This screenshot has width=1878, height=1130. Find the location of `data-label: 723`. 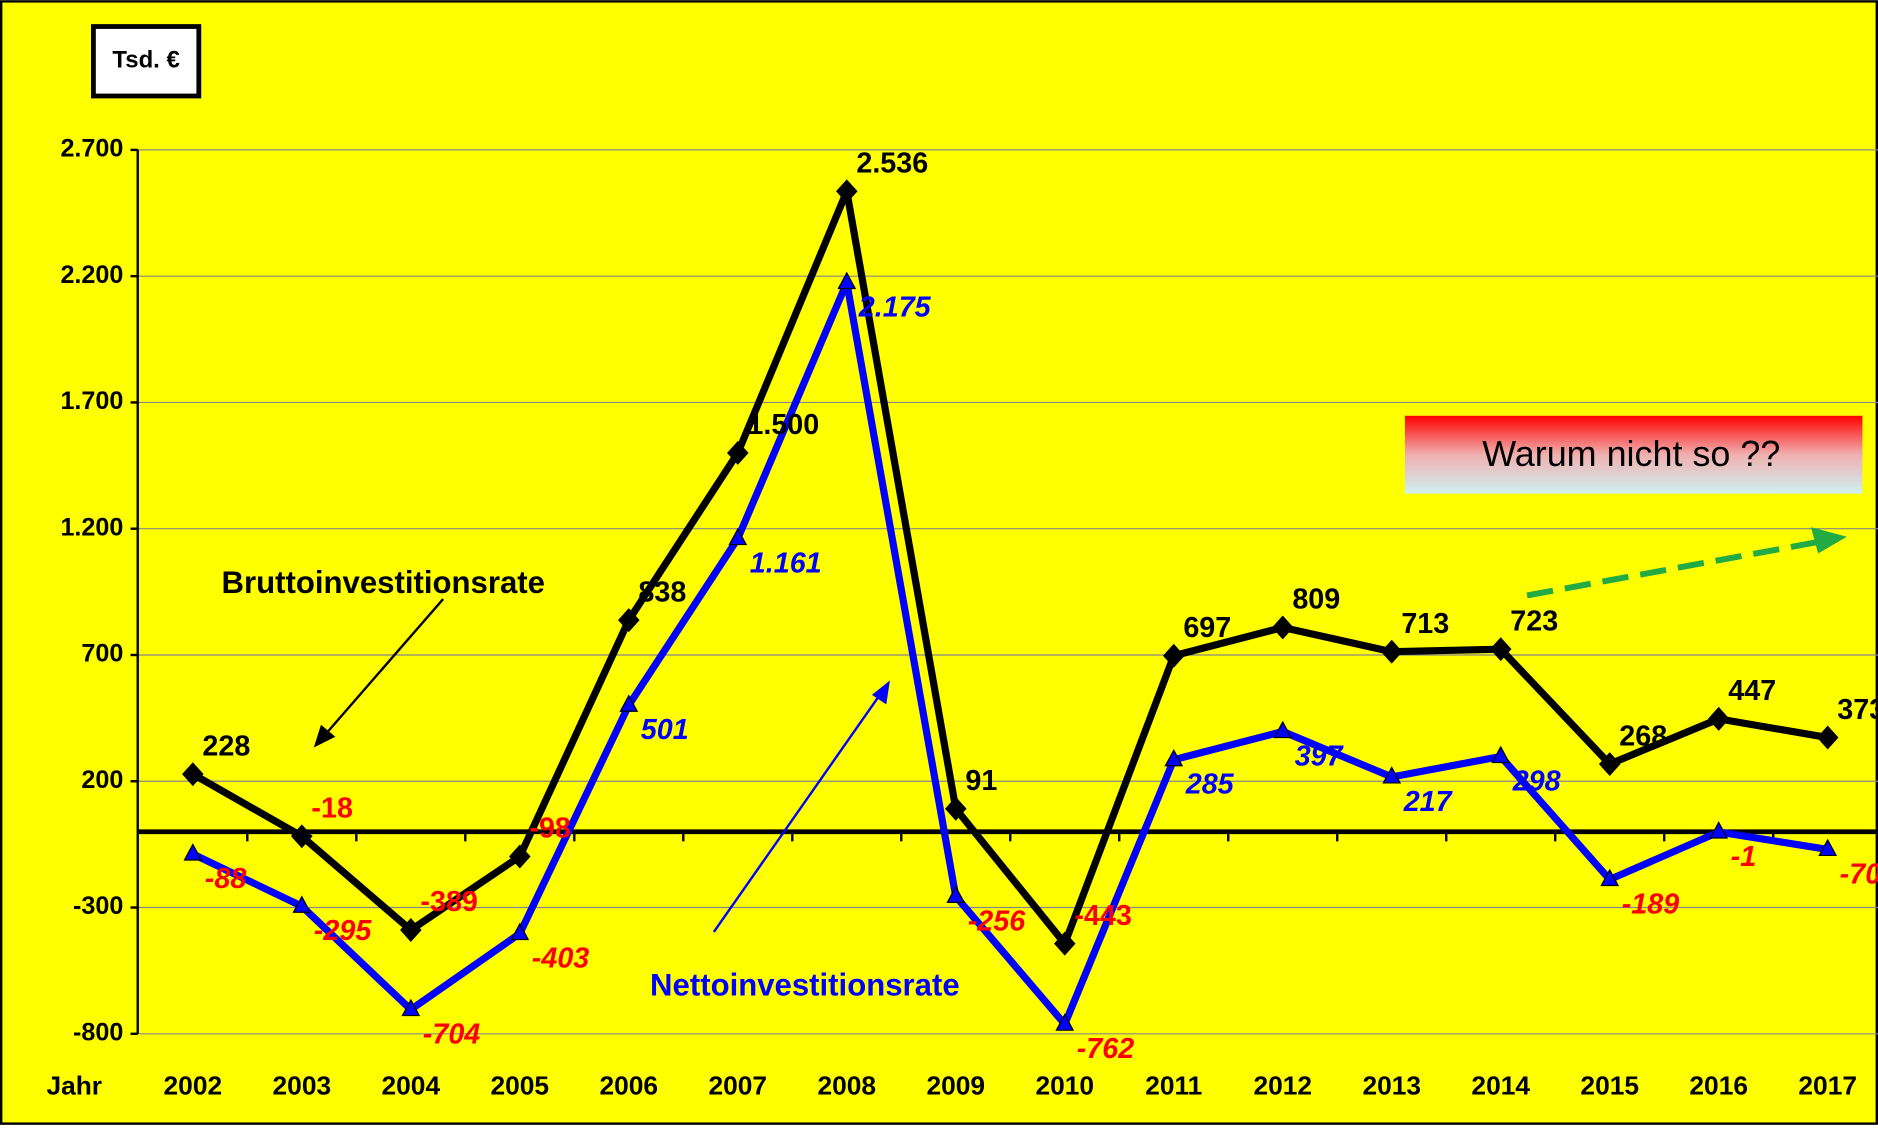

data-label: 723 is located at coordinates (1534, 621).